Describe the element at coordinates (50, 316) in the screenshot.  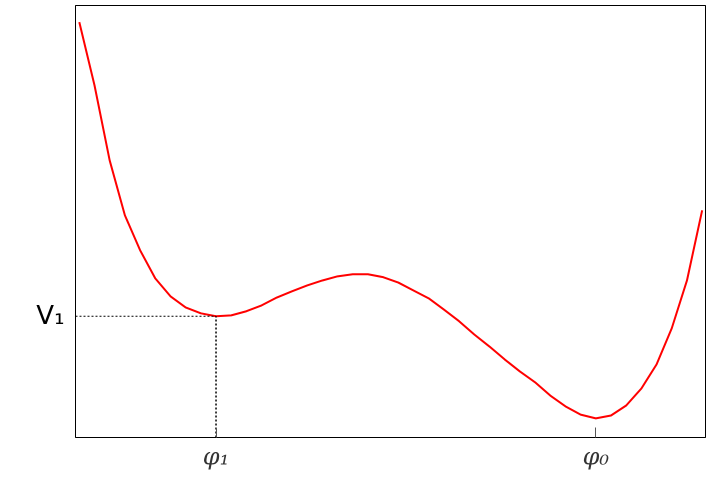
I see `ref-line-label: V₁` at that location.